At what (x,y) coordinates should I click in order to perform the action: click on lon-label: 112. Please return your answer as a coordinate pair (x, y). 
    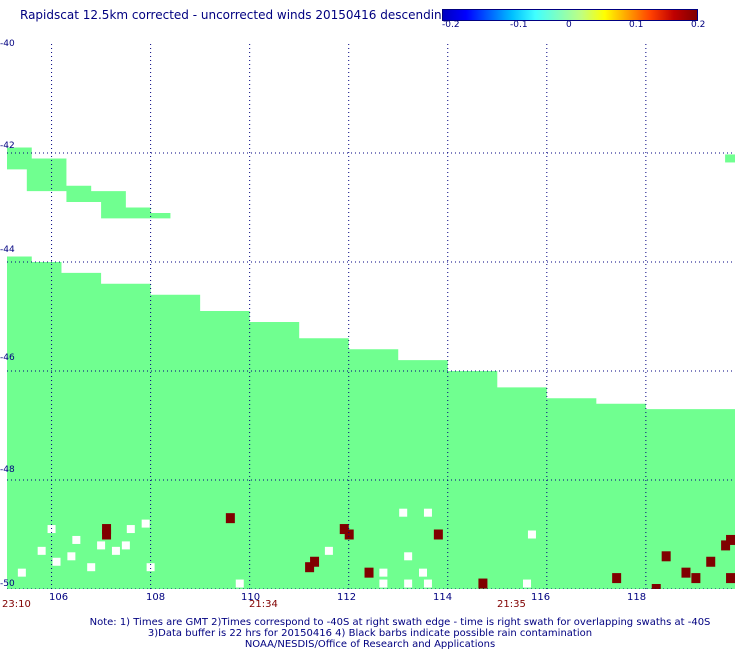
    Looking at the image, I should click on (347, 597).